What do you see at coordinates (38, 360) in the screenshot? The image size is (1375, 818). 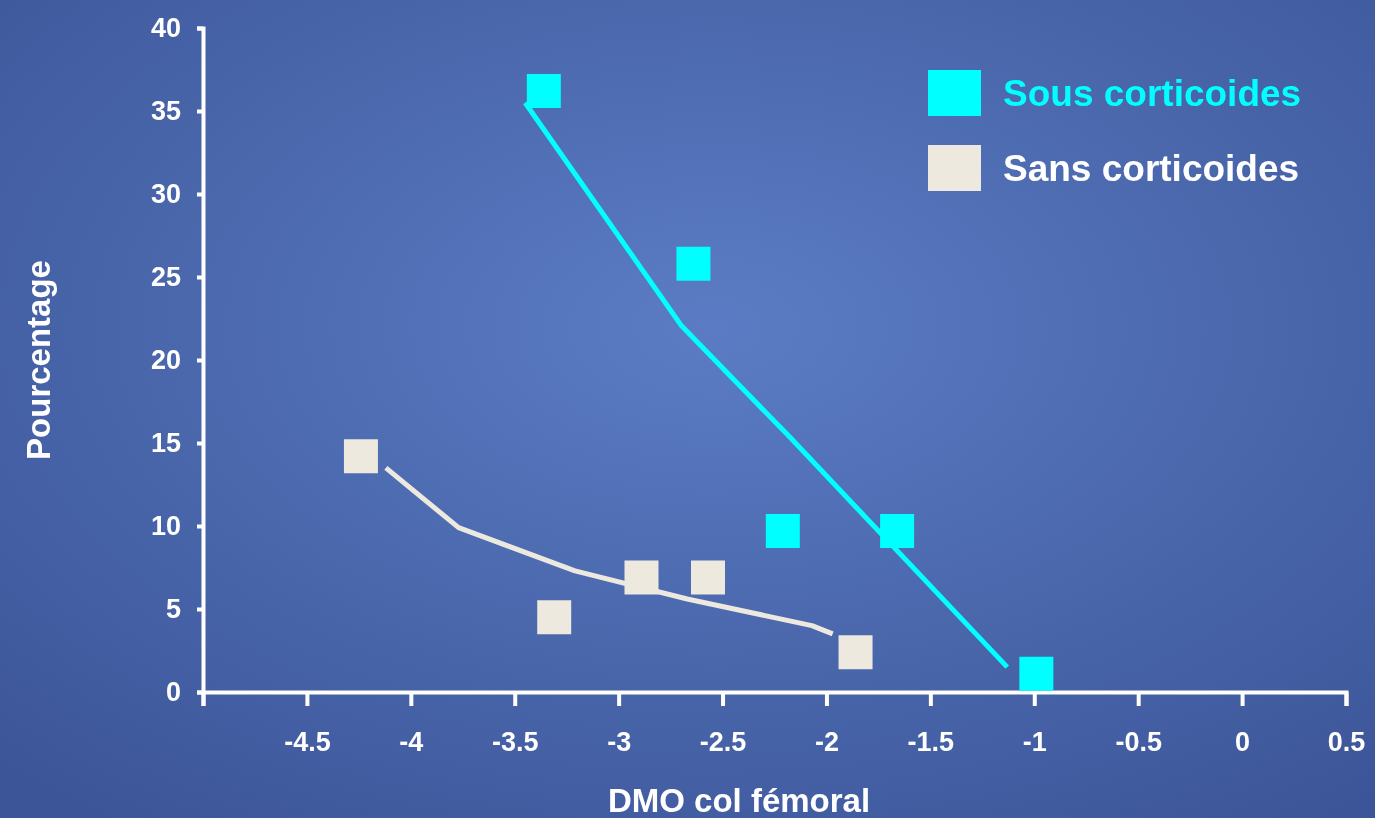 I see `y-axis-title: Pourcentage` at bounding box center [38, 360].